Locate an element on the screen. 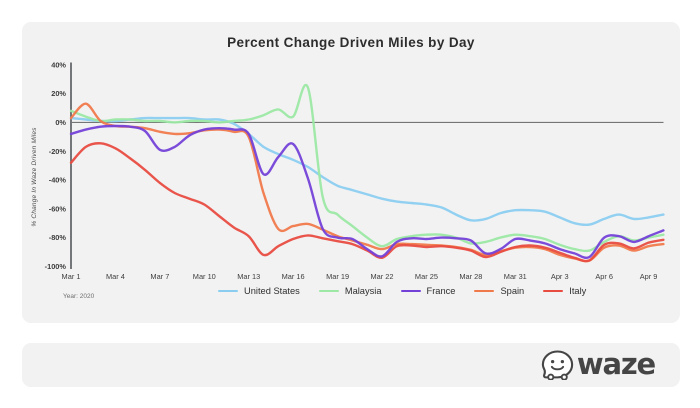 The image size is (700, 408). legend-swatch-malaysia is located at coordinates (328, 291).